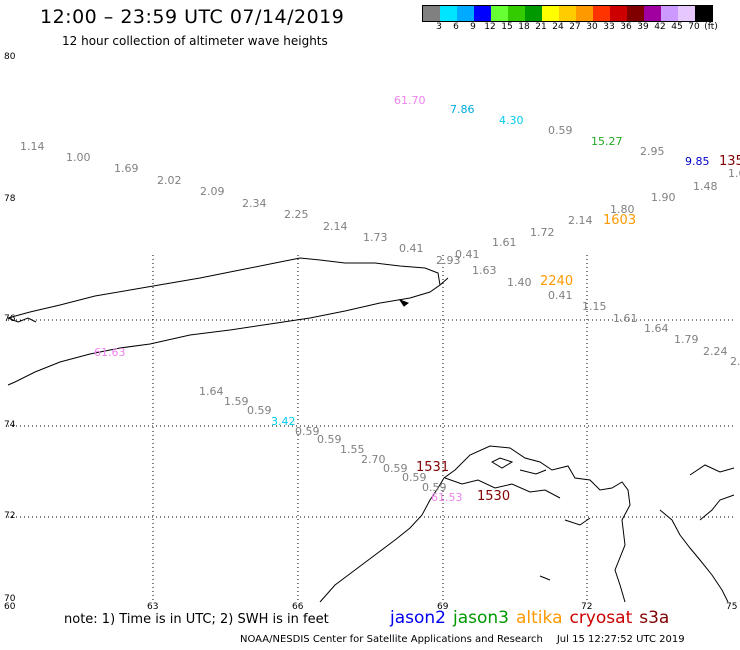 The height and width of the screenshot is (650, 740). What do you see at coordinates (10, 607) in the screenshot?
I see `lon-label-60: 60` at bounding box center [10, 607].